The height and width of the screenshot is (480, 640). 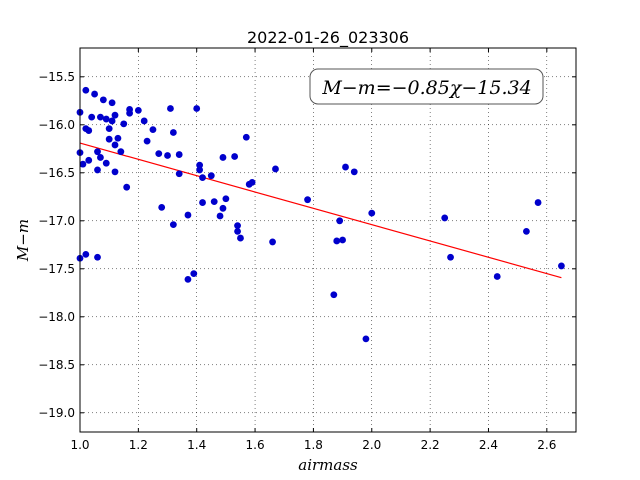 I want to click on equation-annotation: M−m=−0.85χ−15.34, so click(x=426, y=88).